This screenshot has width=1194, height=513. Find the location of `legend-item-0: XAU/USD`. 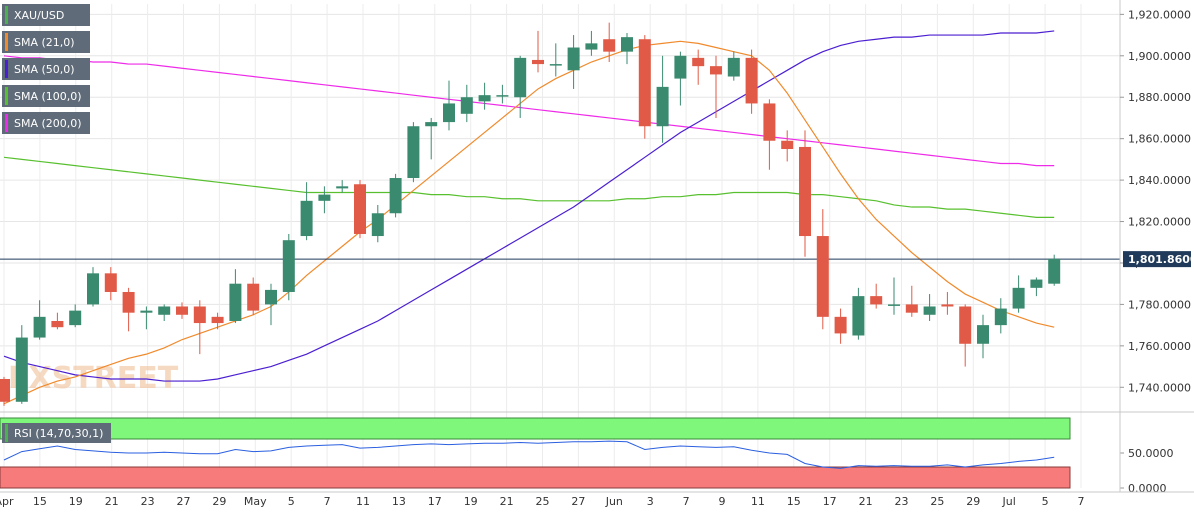

legend-item-0: XAU/USD is located at coordinates (46, 15).